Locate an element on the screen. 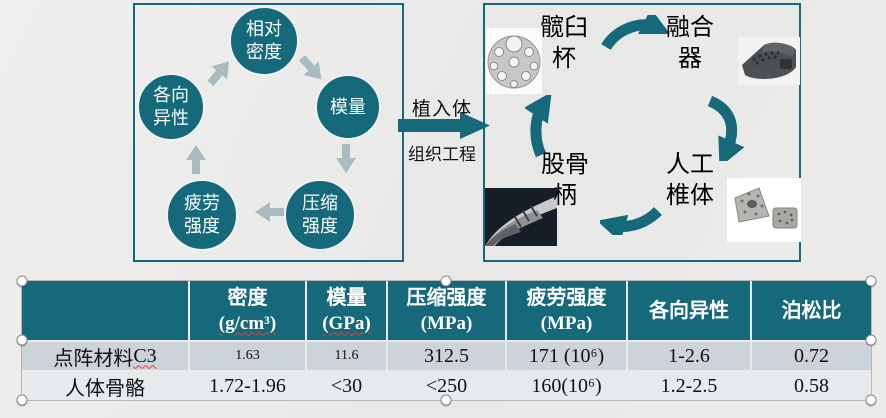 Image resolution: width=886 pixels, height=418 pixels. table-header-anisotropy: 各向异性 is located at coordinates (689, 310).